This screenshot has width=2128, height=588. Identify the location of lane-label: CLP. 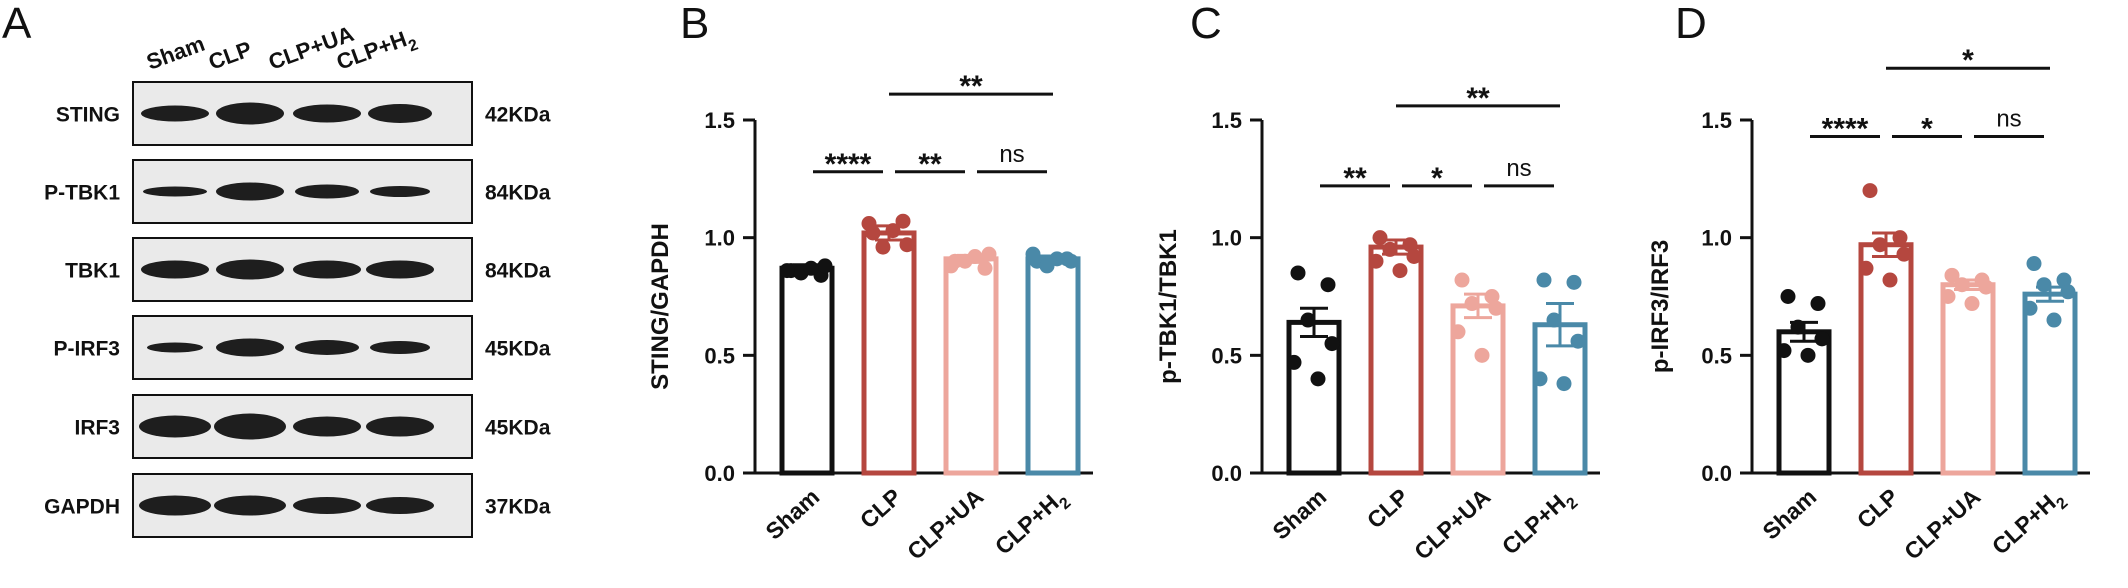
(230, 55).